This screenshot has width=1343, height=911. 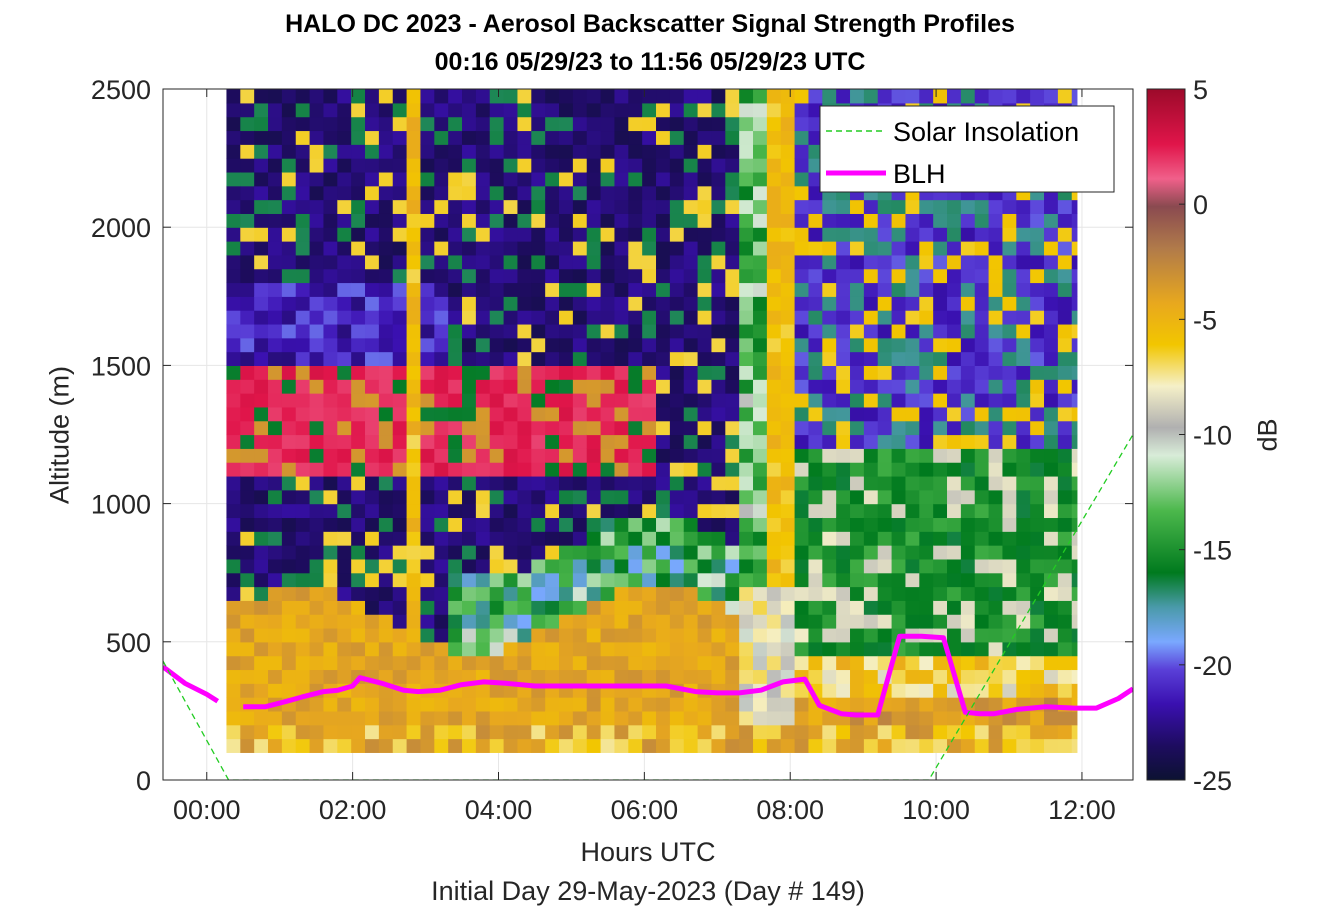 I want to click on colorbar-tick-label-2: -5, so click(x=1205, y=320).